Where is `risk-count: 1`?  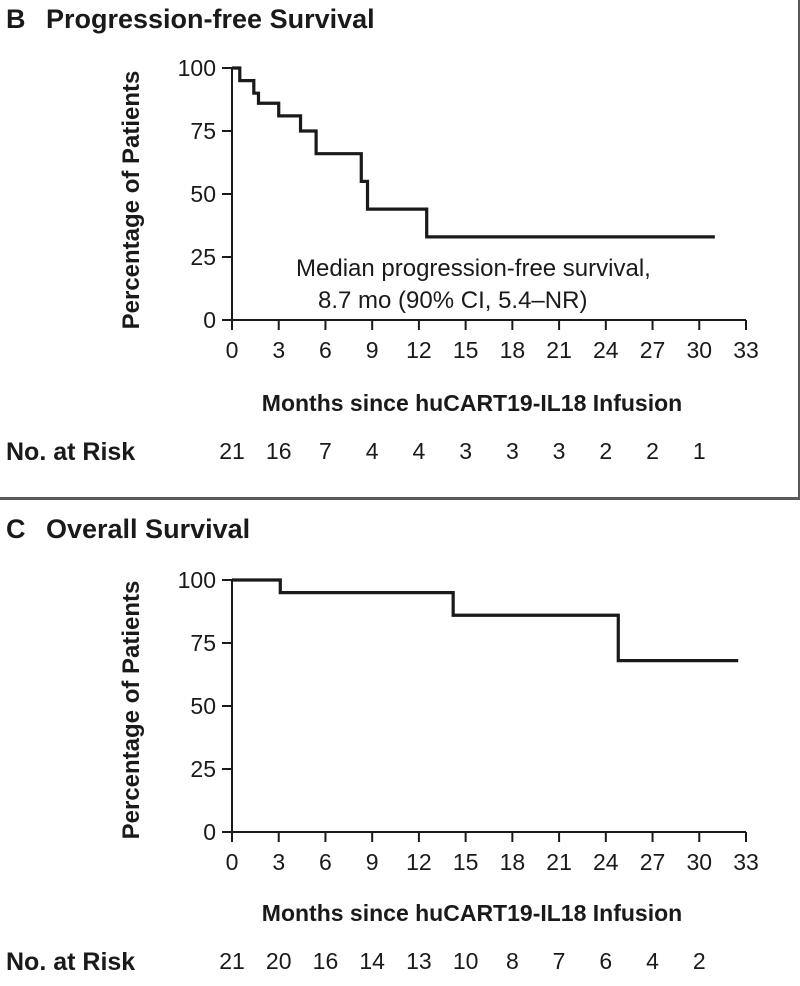
risk-count: 1 is located at coordinates (699, 451).